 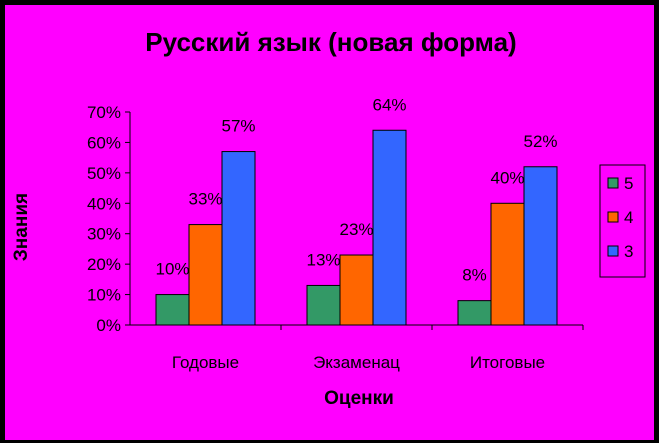 What do you see at coordinates (507, 362) in the screenshot?
I see `category-label: Итоговые` at bounding box center [507, 362].